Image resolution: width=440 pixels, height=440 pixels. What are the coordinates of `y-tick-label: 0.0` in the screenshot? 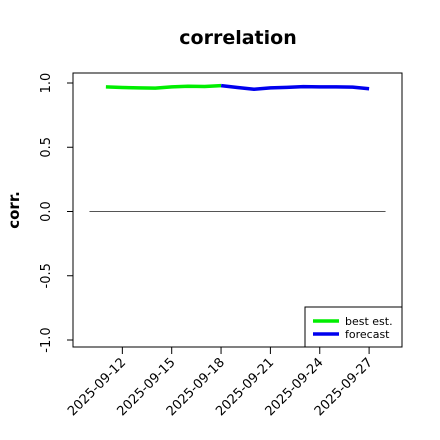 It's located at (46, 211).